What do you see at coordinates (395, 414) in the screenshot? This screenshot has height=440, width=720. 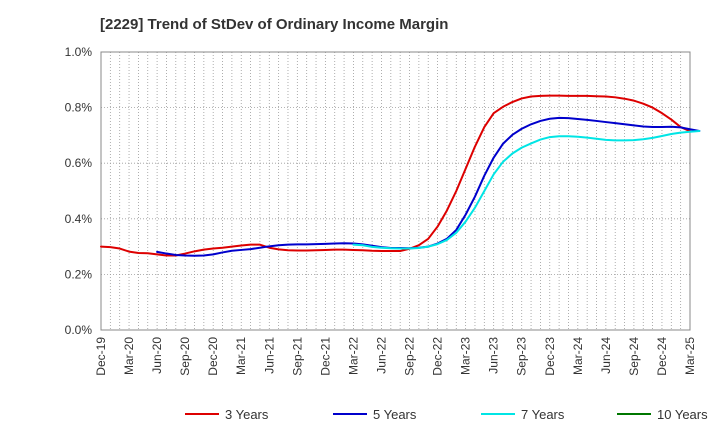 I see `legend-label: 5 Years` at bounding box center [395, 414].